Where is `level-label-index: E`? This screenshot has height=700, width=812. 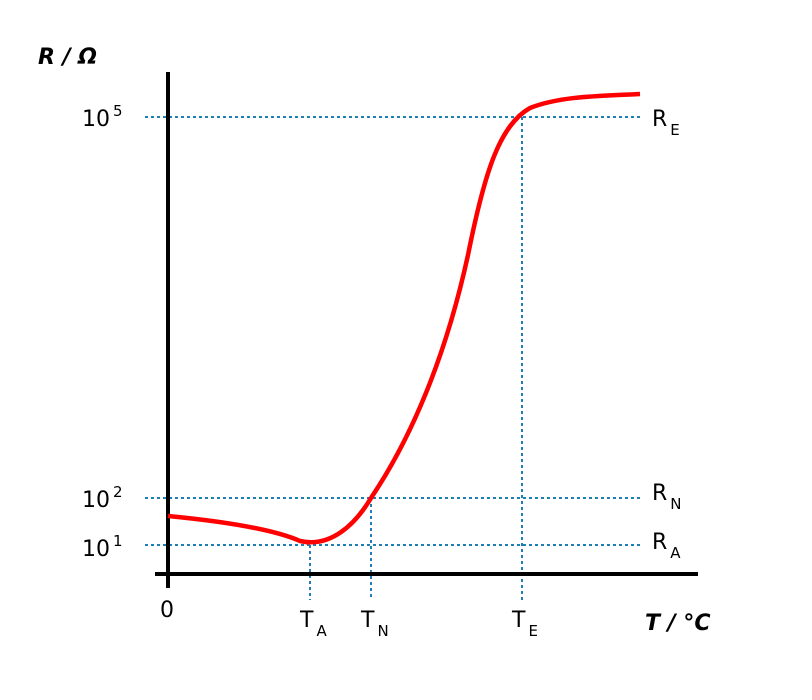 level-label-index: E is located at coordinates (674, 130).